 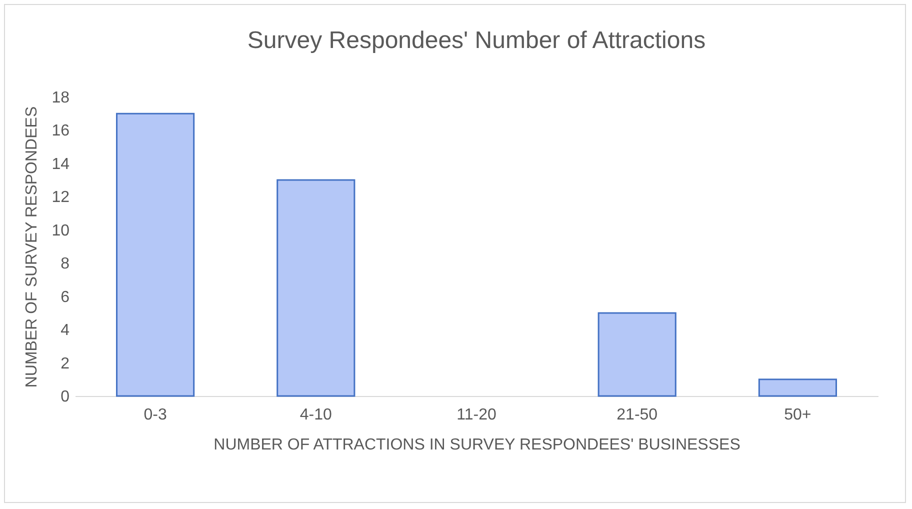 I want to click on y-tick-label: 12, so click(x=61, y=197).